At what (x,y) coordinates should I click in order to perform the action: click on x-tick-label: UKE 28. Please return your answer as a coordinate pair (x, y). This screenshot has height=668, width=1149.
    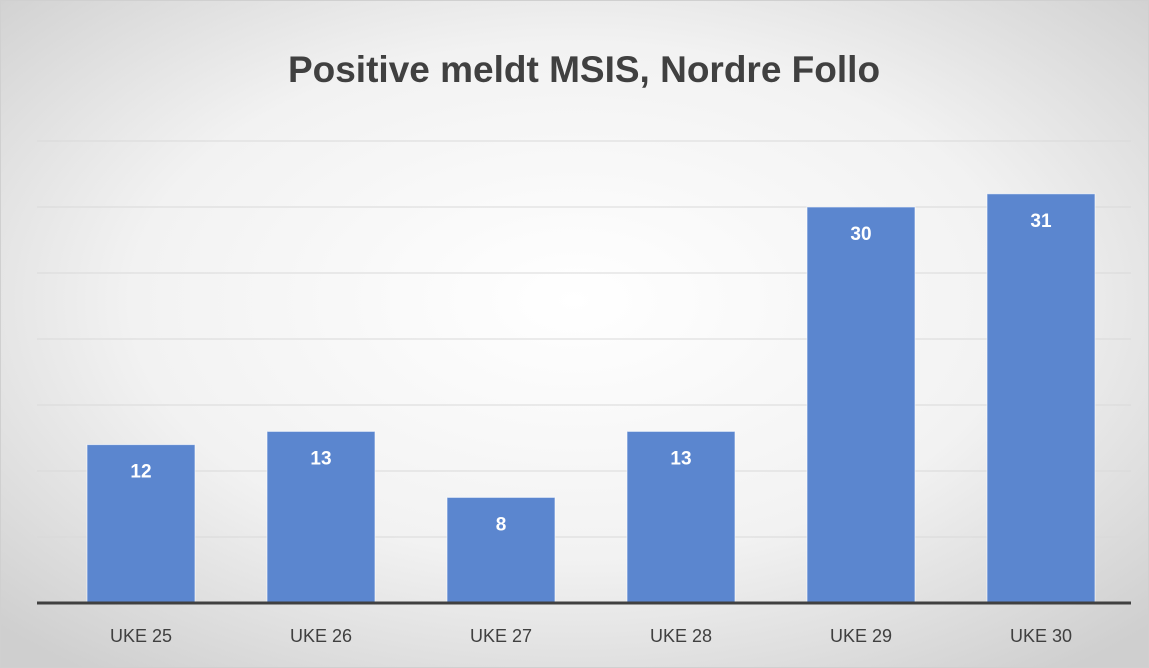
    Looking at the image, I should click on (681, 636).